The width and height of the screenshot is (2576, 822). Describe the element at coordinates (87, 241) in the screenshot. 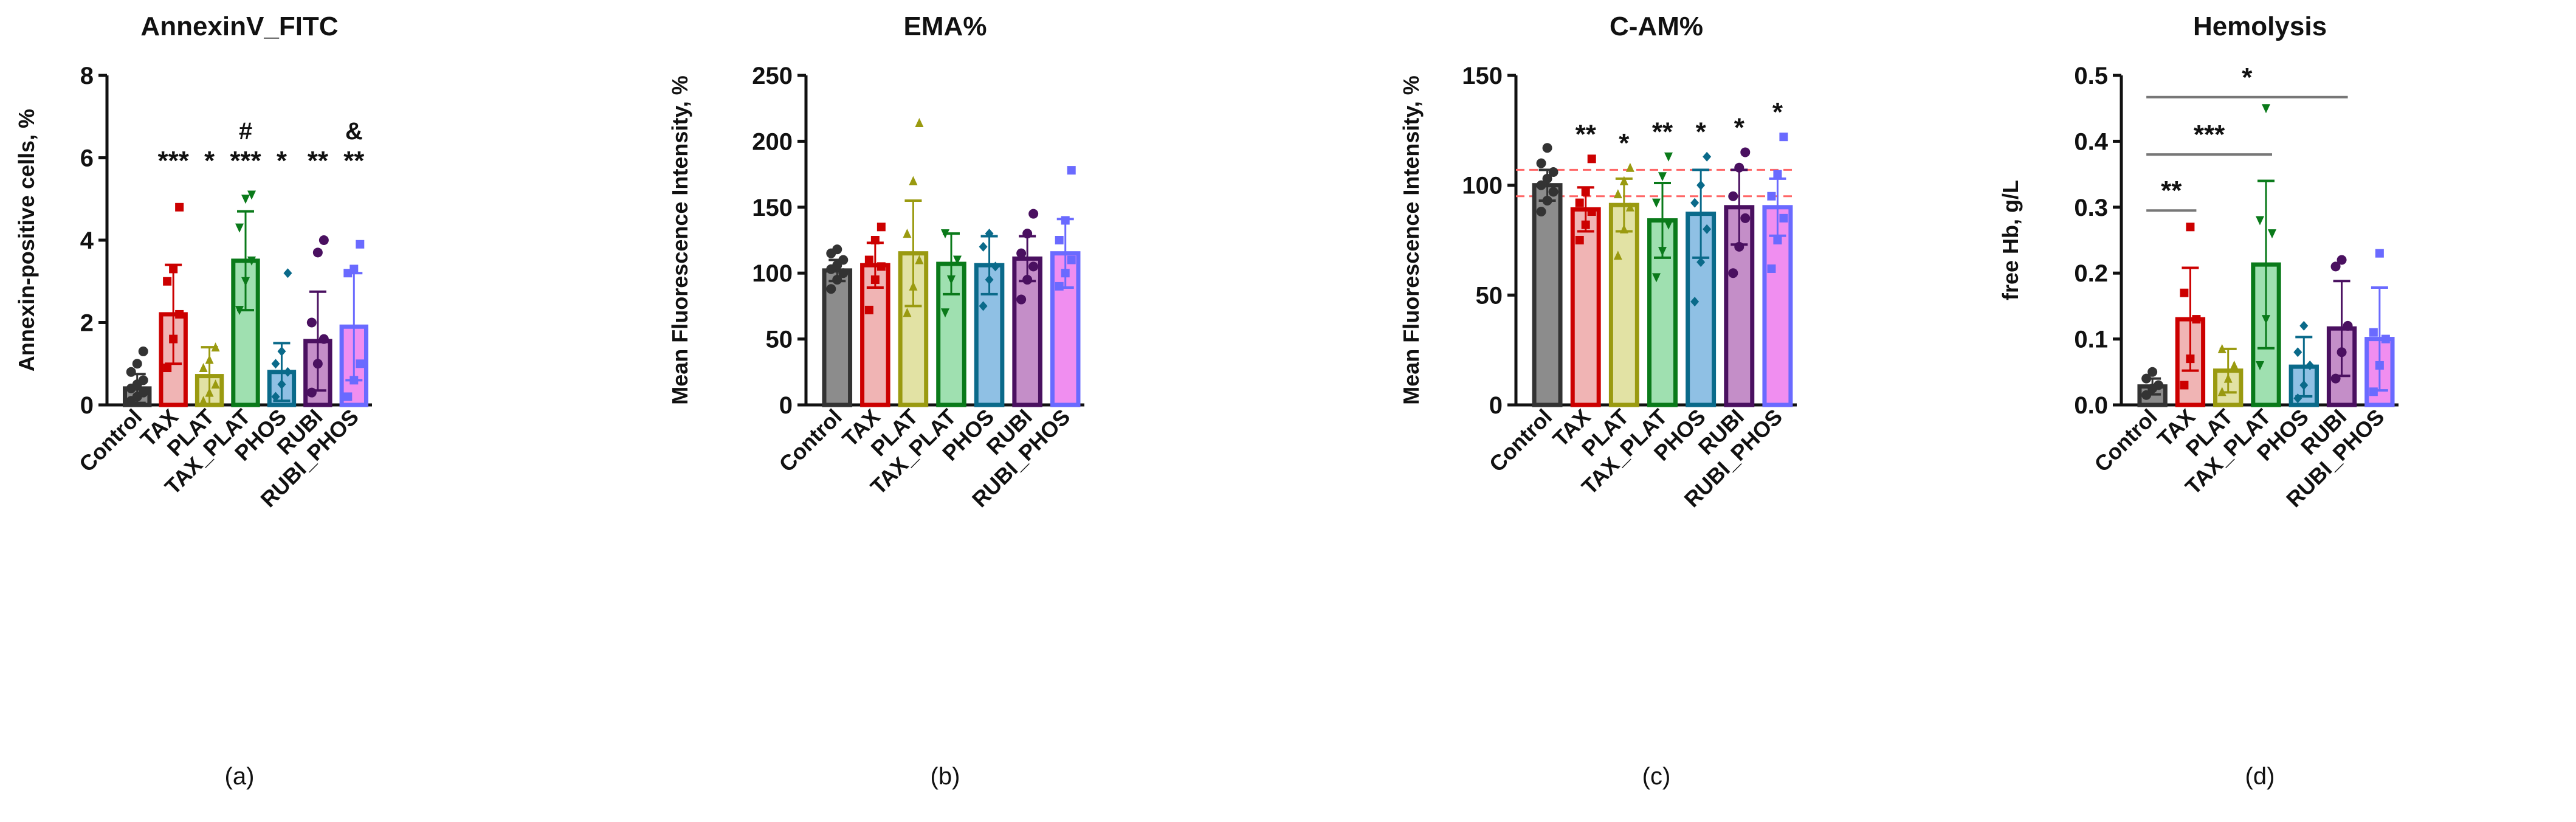

I see `y-tick-label: 4` at that location.